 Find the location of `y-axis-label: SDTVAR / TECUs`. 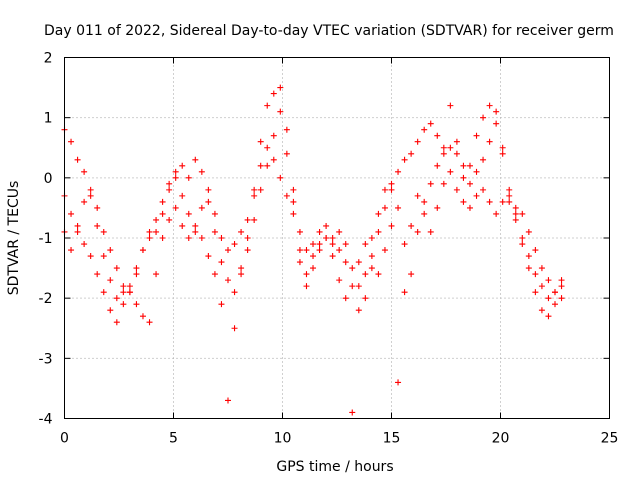

y-axis-label: SDTVAR / TECUs is located at coordinates (14, 238).